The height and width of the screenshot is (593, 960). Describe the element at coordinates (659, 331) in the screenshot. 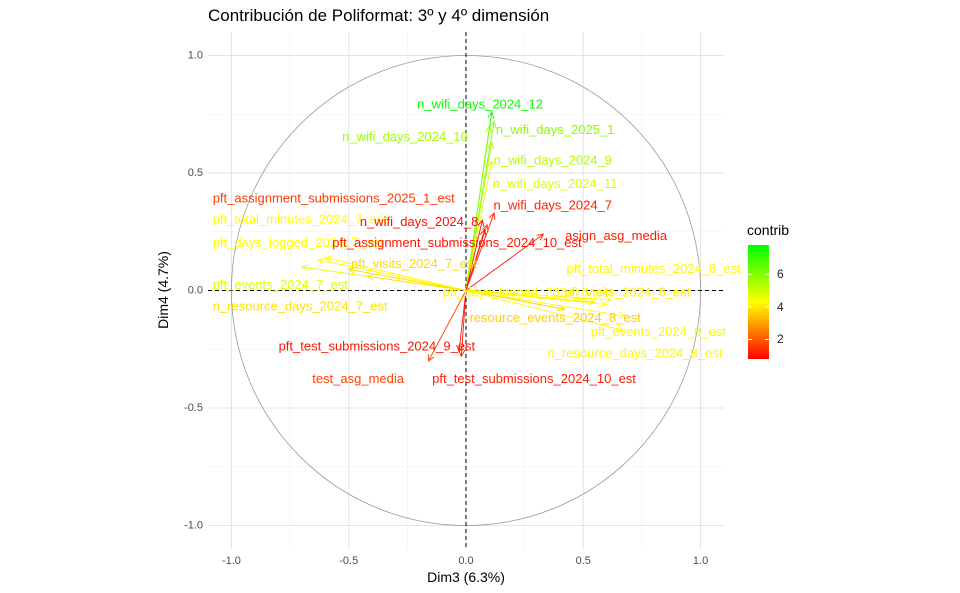

I see `variable-label: pft_events_2024_8_est` at that location.